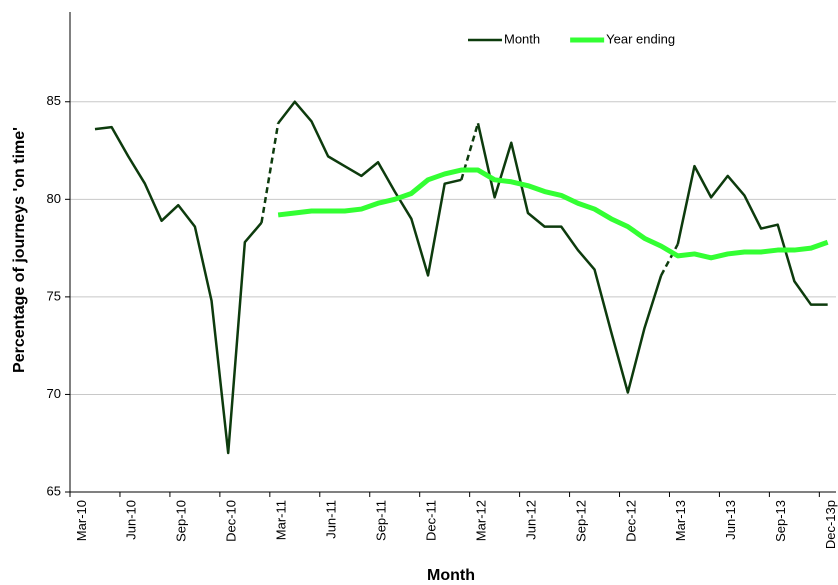  I want to click on x-tick-label: Dec-11, so click(430, 520).